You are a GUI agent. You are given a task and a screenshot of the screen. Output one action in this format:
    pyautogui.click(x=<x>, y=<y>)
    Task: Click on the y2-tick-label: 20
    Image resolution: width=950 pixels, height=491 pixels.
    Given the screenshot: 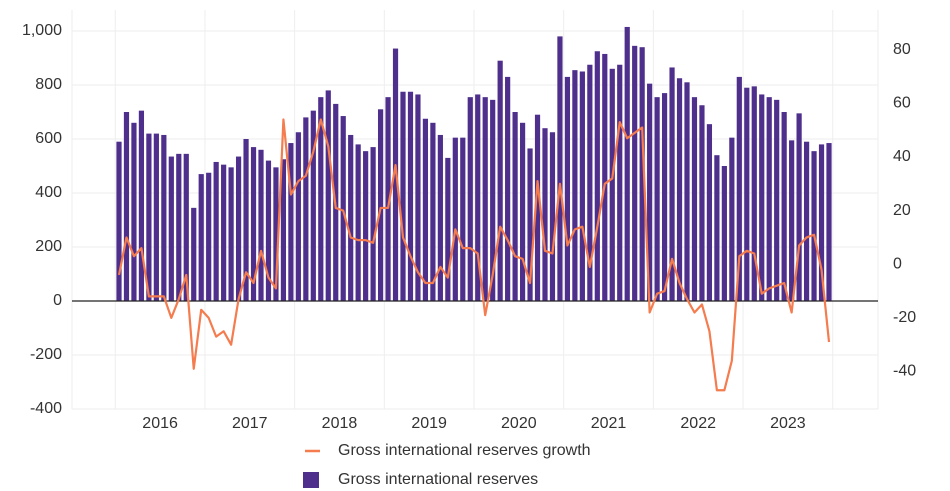 What is the action you would take?
    pyautogui.click(x=902, y=210)
    